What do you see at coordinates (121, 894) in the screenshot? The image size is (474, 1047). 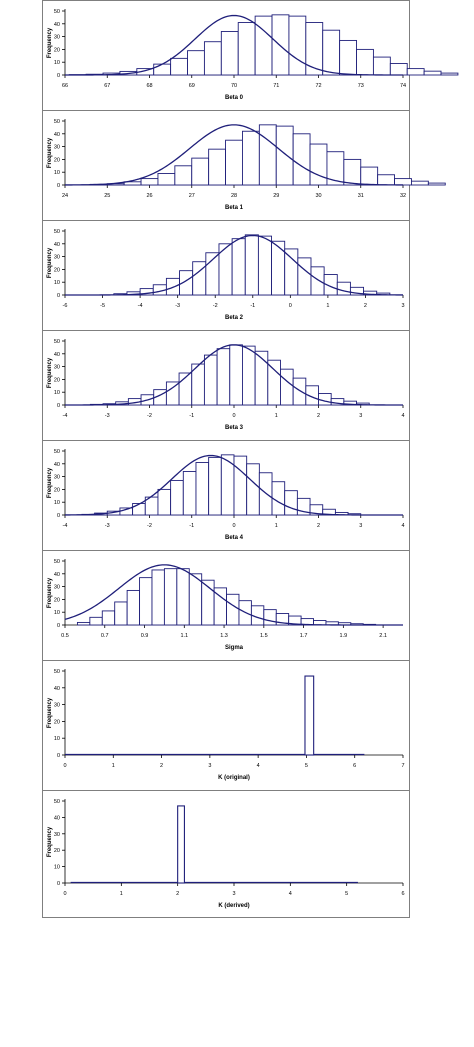 I see `x-tick-label: 1` at bounding box center [121, 894].